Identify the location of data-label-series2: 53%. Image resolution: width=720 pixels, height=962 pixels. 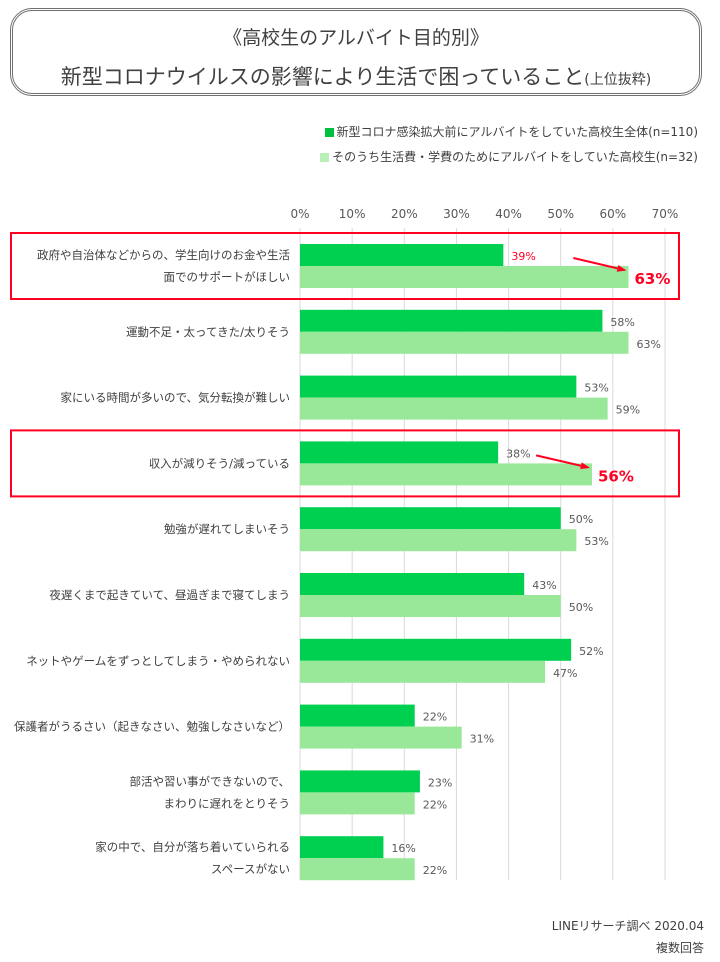
(596, 541).